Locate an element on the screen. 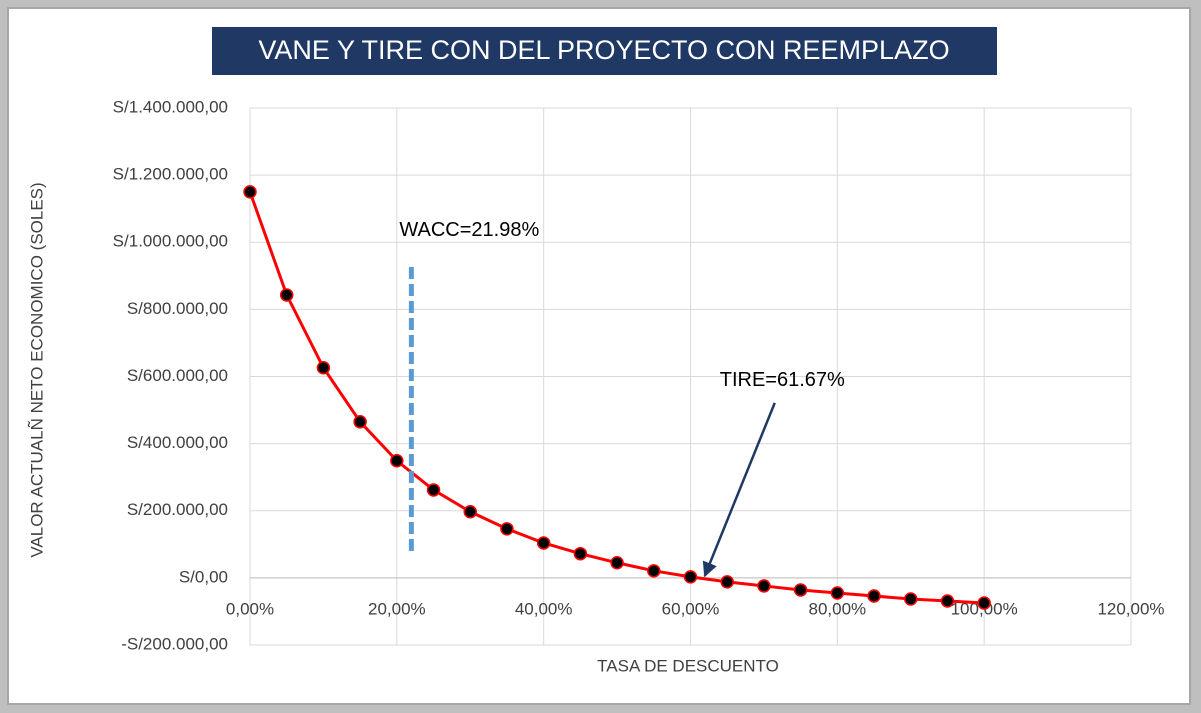  x-tick-label: 80,00% is located at coordinates (837, 608).